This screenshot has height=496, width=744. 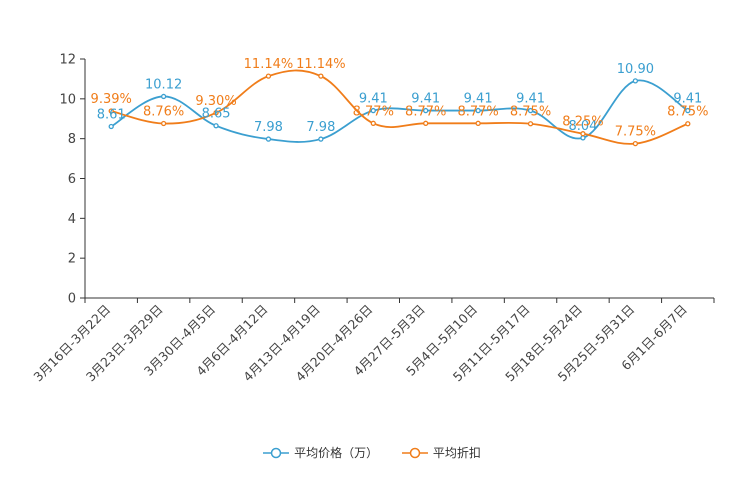 What do you see at coordinates (269, 64) in the screenshot?
I see `data-label-1-3: 11.14%` at bounding box center [269, 64].